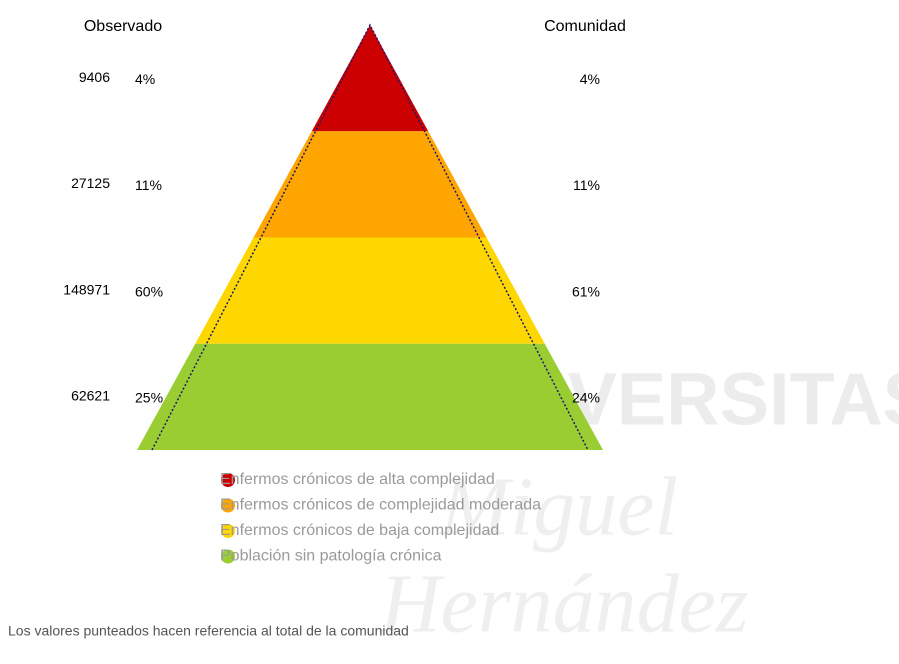 This screenshot has height=664, width=899. Describe the element at coordinates (564, 603) in the screenshot. I see `watermark: Hernández` at that location.